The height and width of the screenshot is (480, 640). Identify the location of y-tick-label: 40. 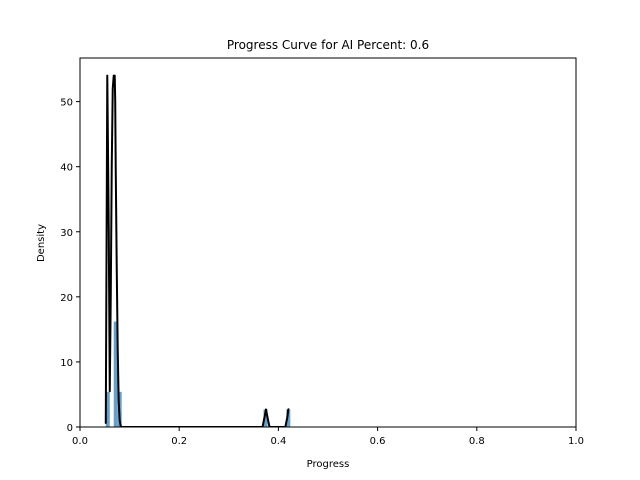
(66, 168).